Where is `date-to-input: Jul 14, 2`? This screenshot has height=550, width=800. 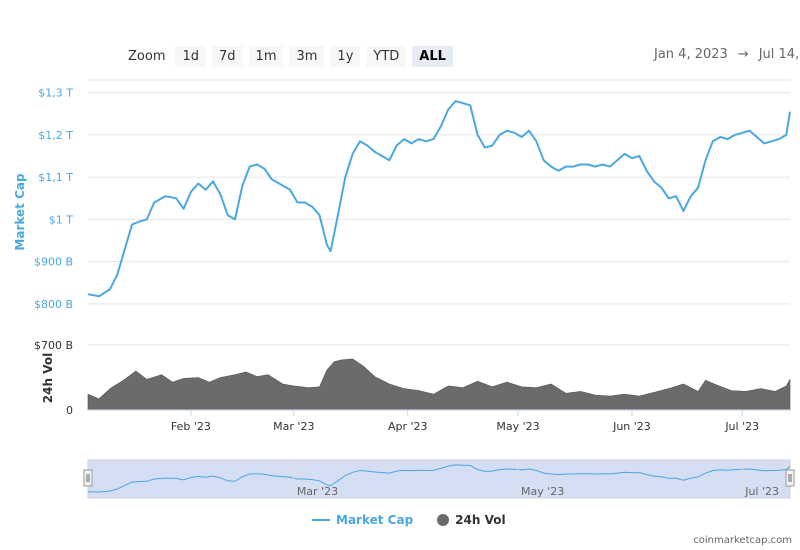 date-to-input: Jul 14, 2 is located at coordinates (779, 54).